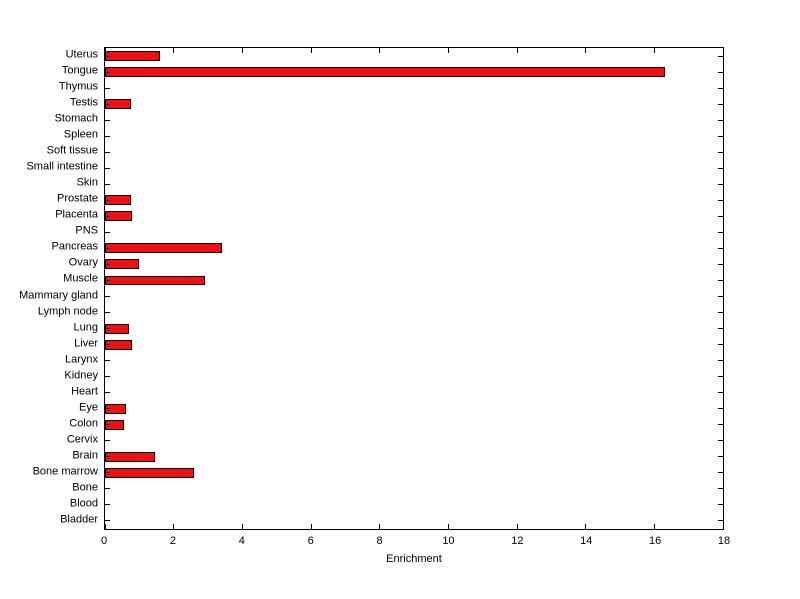 This screenshot has width=800, height=599. Describe the element at coordinates (85, 487) in the screenshot. I see `y-tick-label: Bone` at that location.